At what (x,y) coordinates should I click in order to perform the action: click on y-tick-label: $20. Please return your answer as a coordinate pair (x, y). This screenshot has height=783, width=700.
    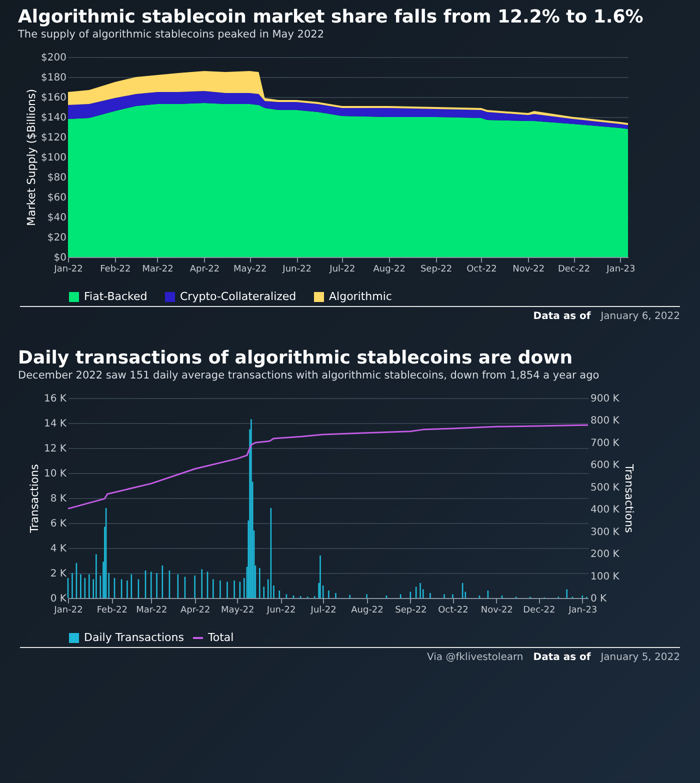
    Looking at the image, I should click on (56, 238).